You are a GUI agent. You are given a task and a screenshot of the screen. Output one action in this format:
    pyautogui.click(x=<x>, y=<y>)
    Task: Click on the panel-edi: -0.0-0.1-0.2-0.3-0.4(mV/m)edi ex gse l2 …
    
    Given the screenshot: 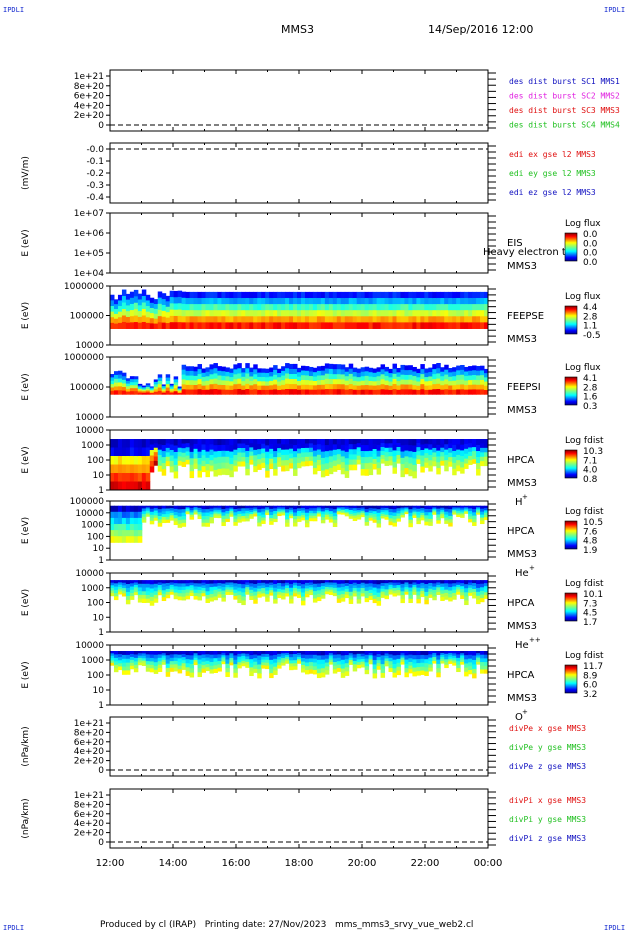 What is the action you would take?
    pyautogui.click(x=308, y=173)
    